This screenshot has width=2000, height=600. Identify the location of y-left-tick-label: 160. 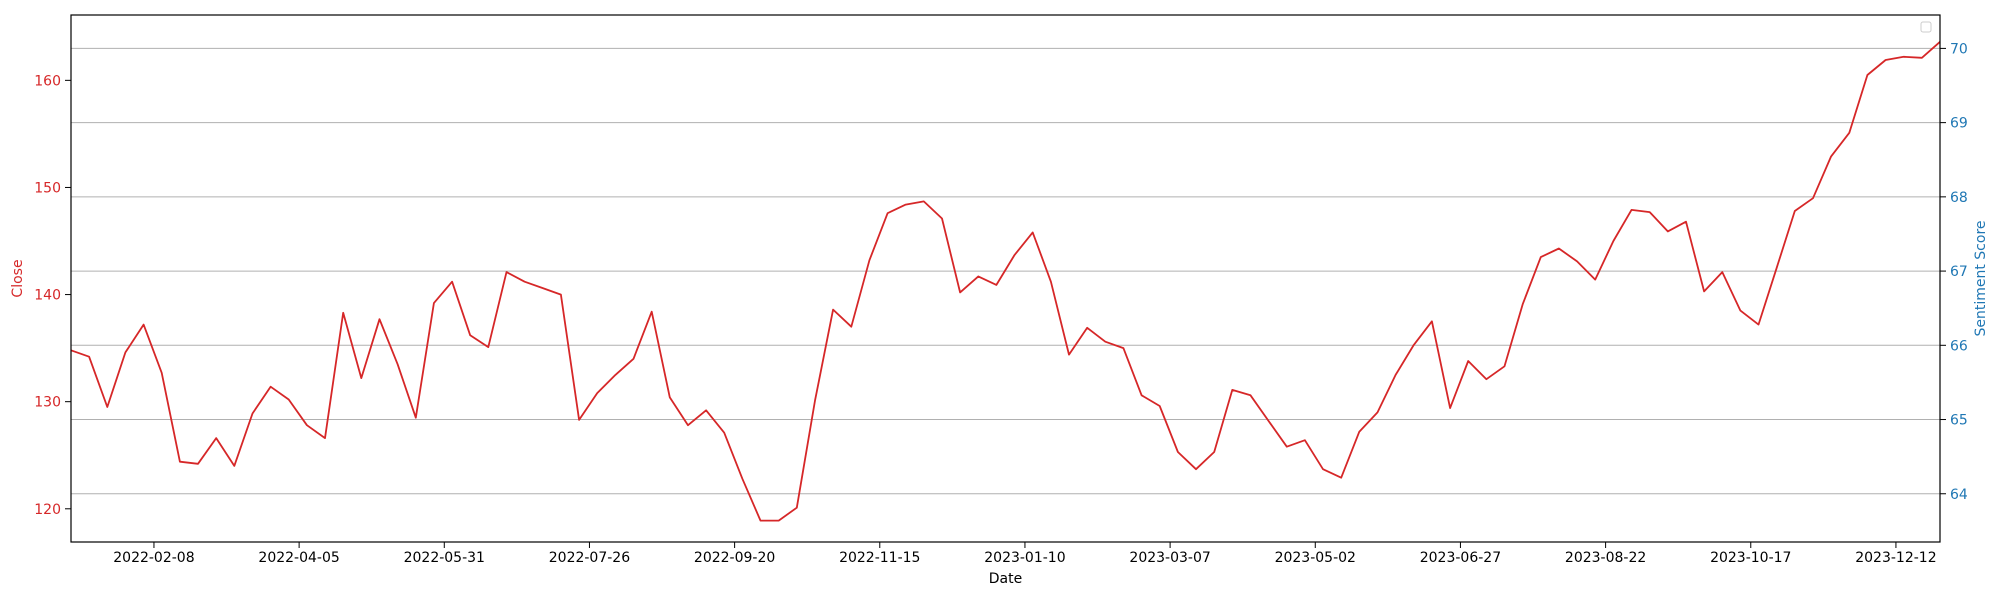
(47, 81).